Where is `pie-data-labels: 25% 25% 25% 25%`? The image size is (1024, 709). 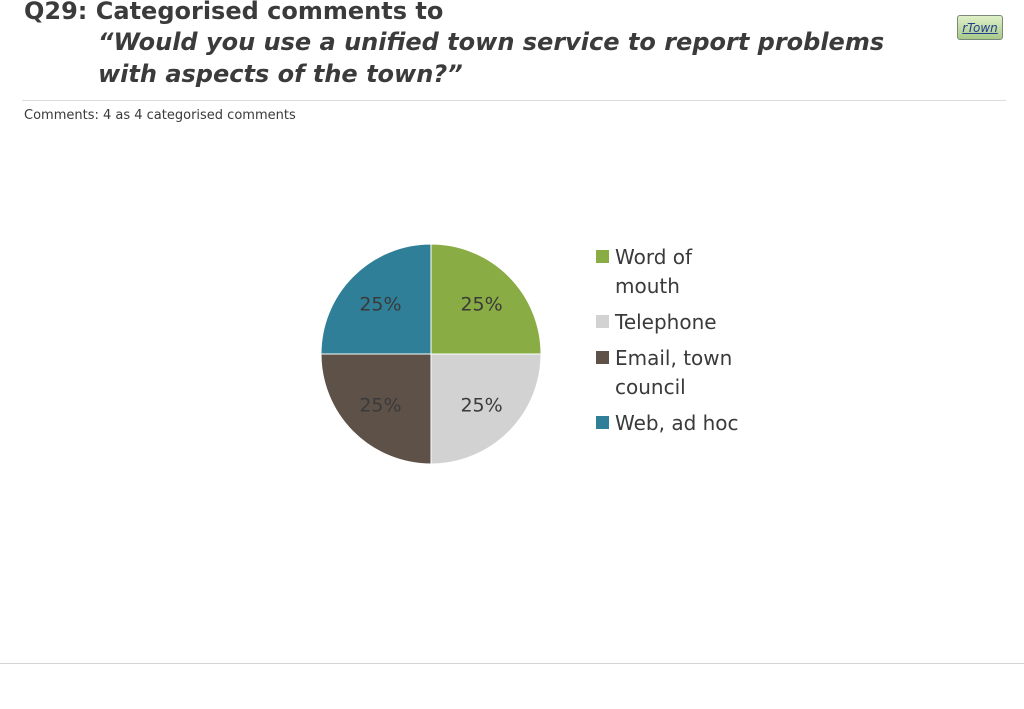 pie-data-labels: 25% 25% 25% 25% is located at coordinates (430, 354).